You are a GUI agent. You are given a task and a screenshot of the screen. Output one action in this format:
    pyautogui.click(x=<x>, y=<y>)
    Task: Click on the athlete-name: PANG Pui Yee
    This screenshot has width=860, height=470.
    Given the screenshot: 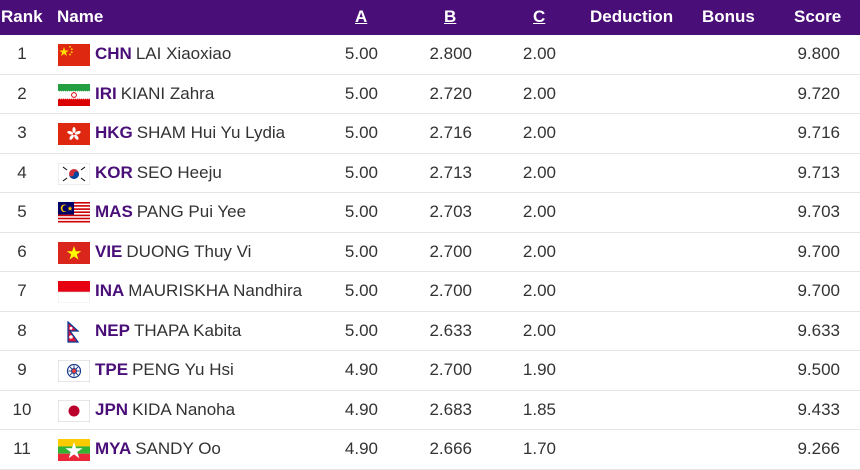 What is the action you would take?
    pyautogui.click(x=191, y=211)
    